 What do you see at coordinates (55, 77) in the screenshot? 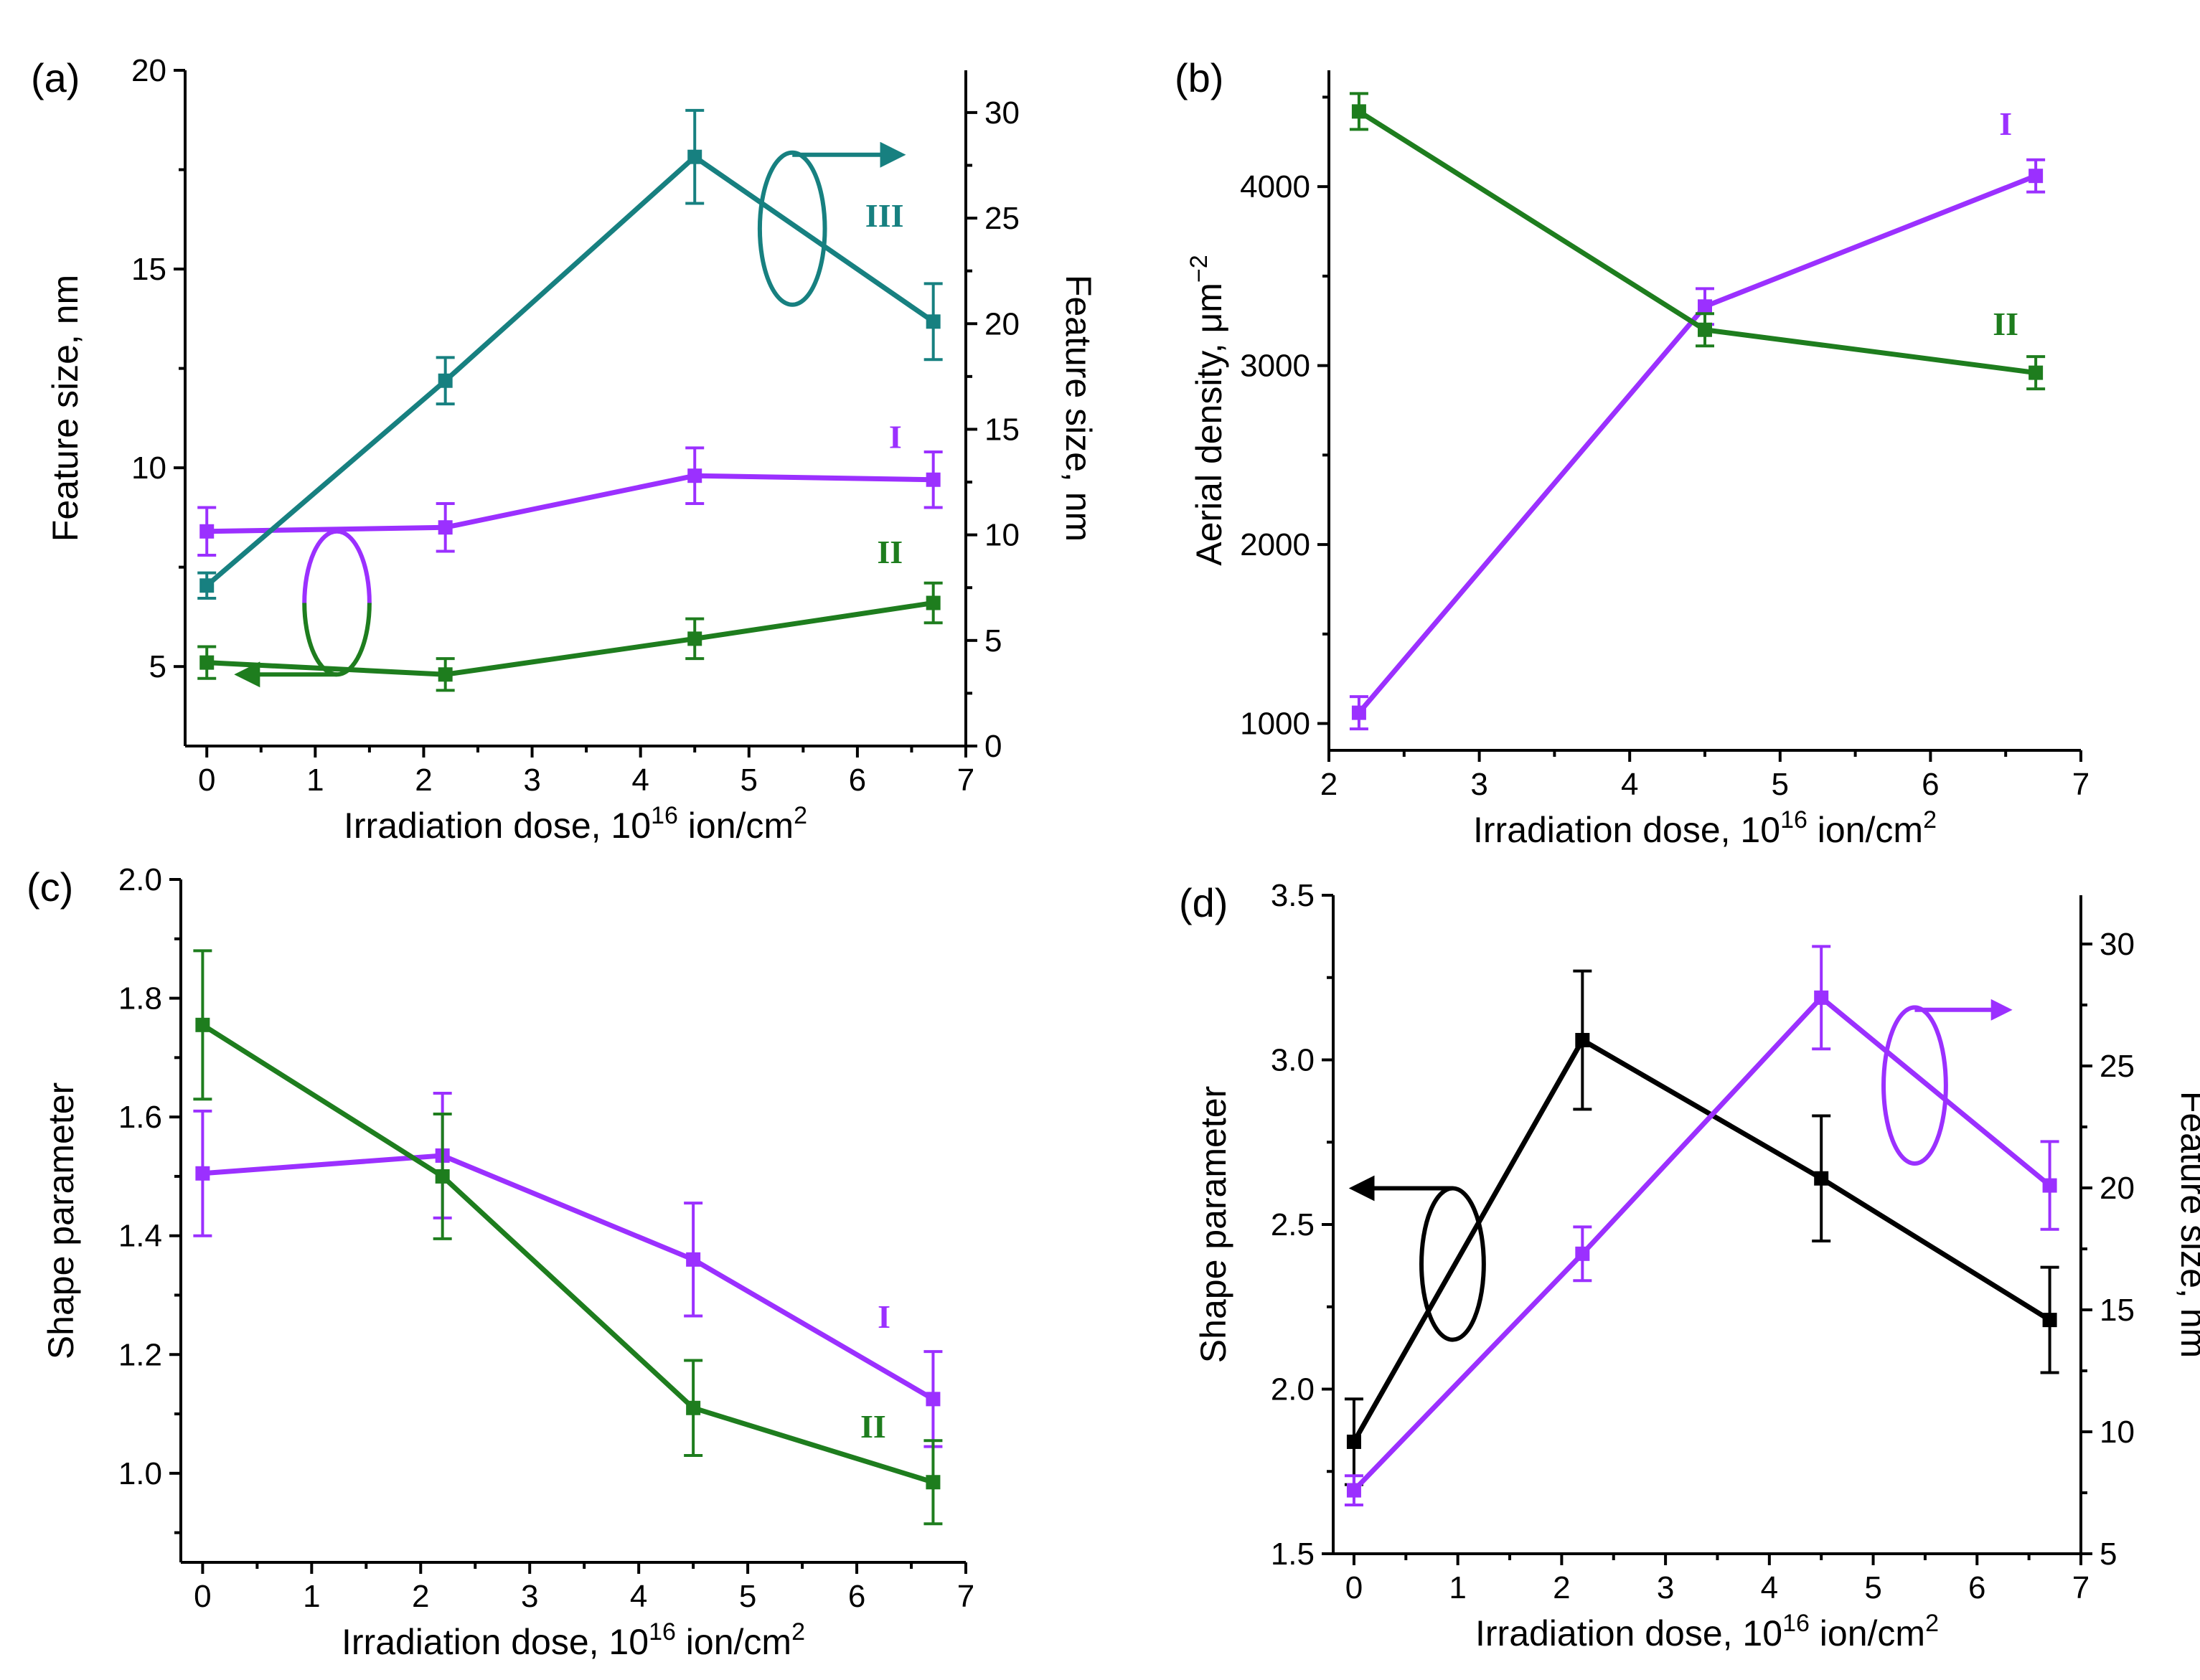
I see `panel-label: (a)` at bounding box center [55, 77].